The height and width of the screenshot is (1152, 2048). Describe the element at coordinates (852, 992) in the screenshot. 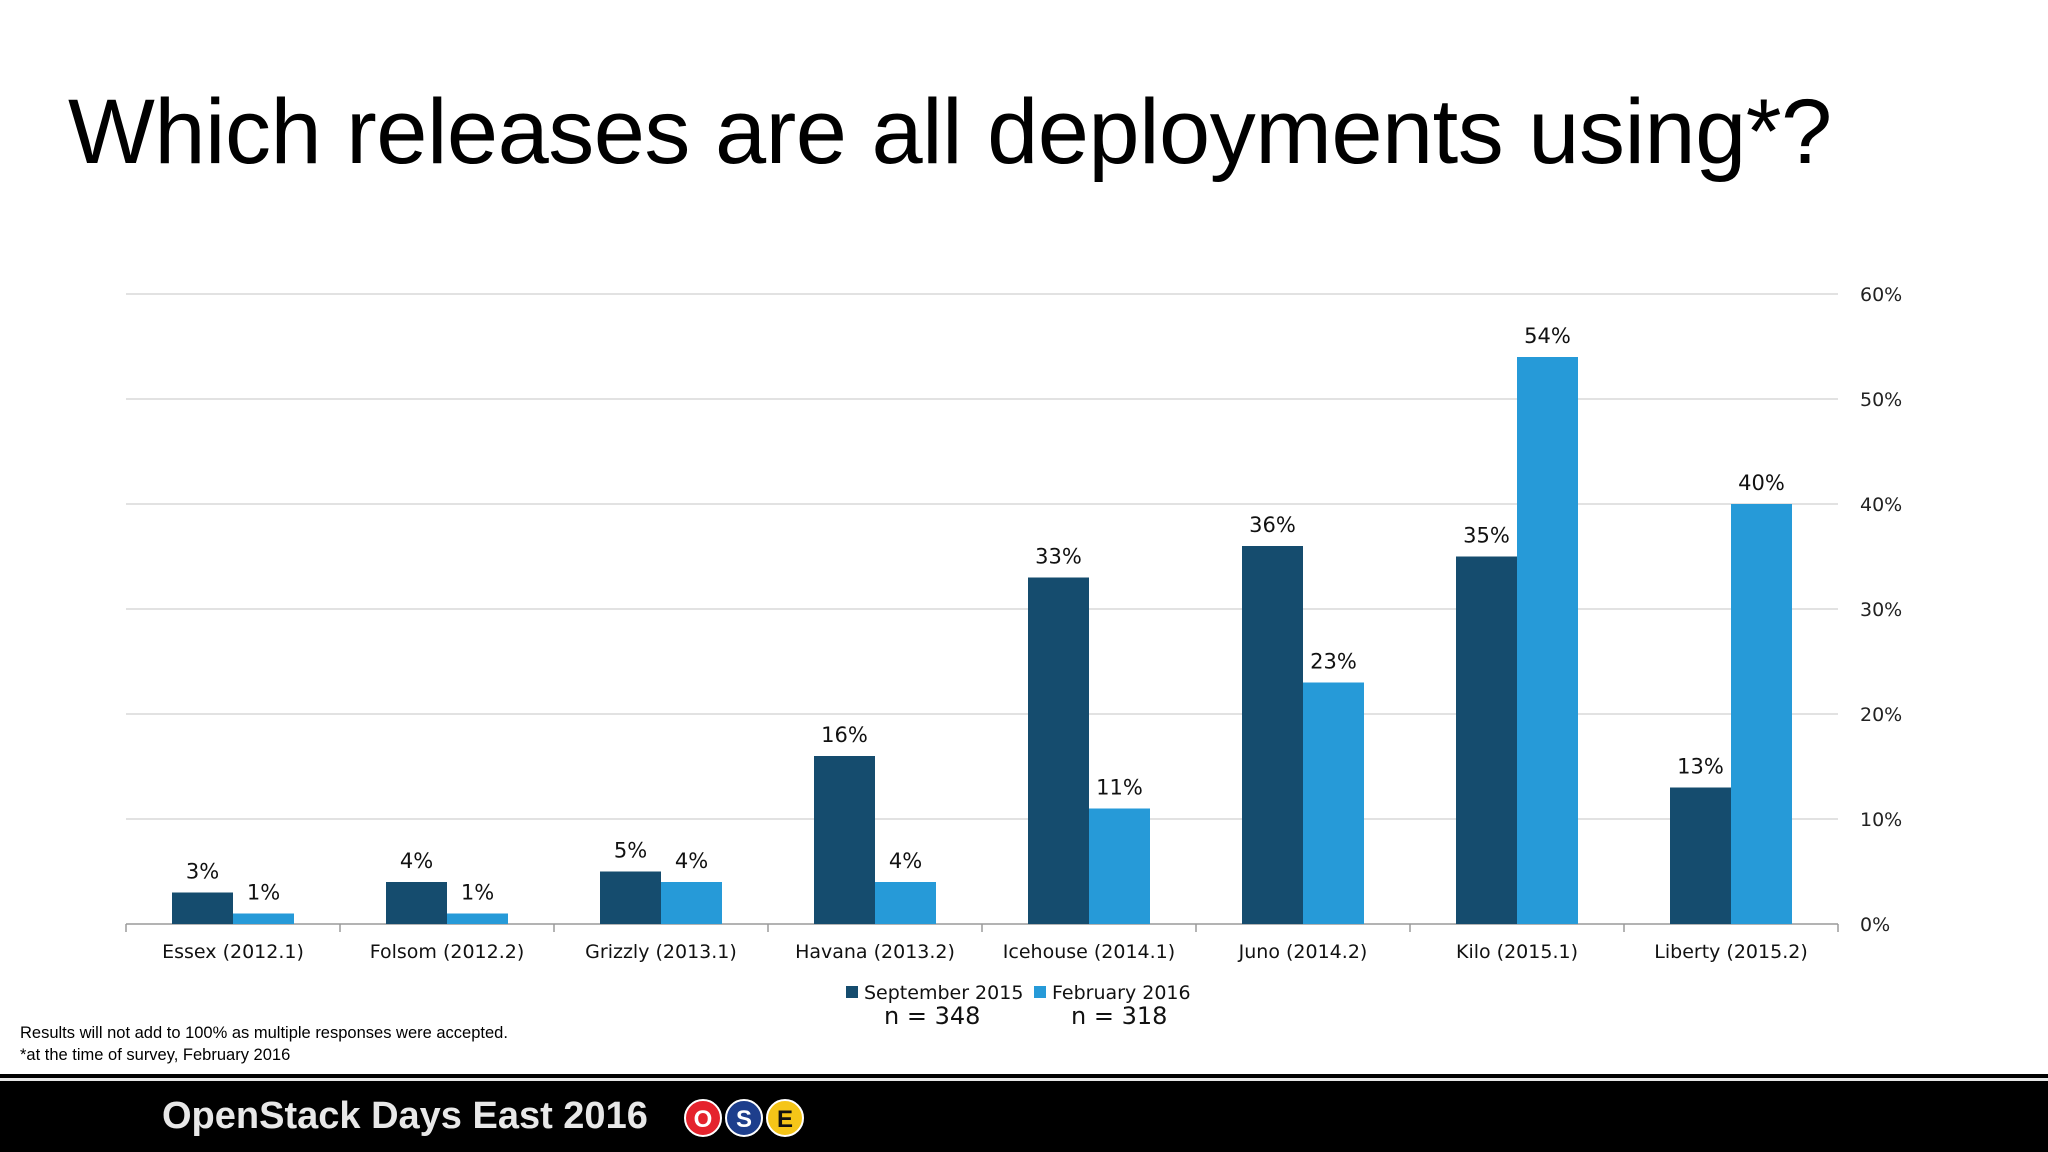

I see `legend-swatch-september-2015` at that location.